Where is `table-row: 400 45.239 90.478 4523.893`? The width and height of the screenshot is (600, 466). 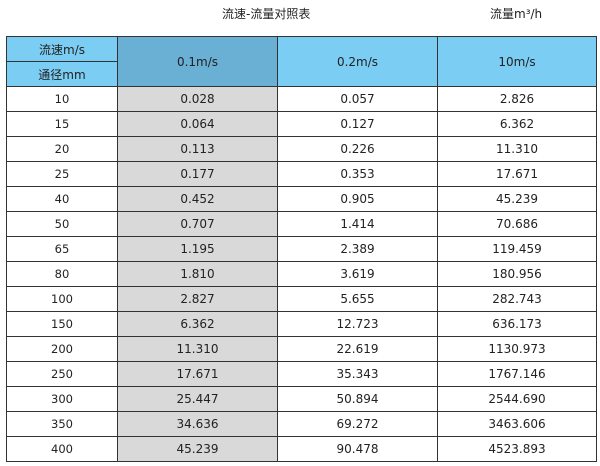
table-row: 400 45.239 90.478 4523.893 is located at coordinates (301, 449).